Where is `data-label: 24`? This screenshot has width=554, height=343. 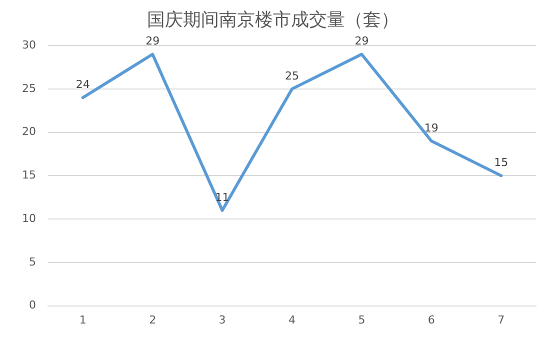
data-label: 24 is located at coordinates (83, 84).